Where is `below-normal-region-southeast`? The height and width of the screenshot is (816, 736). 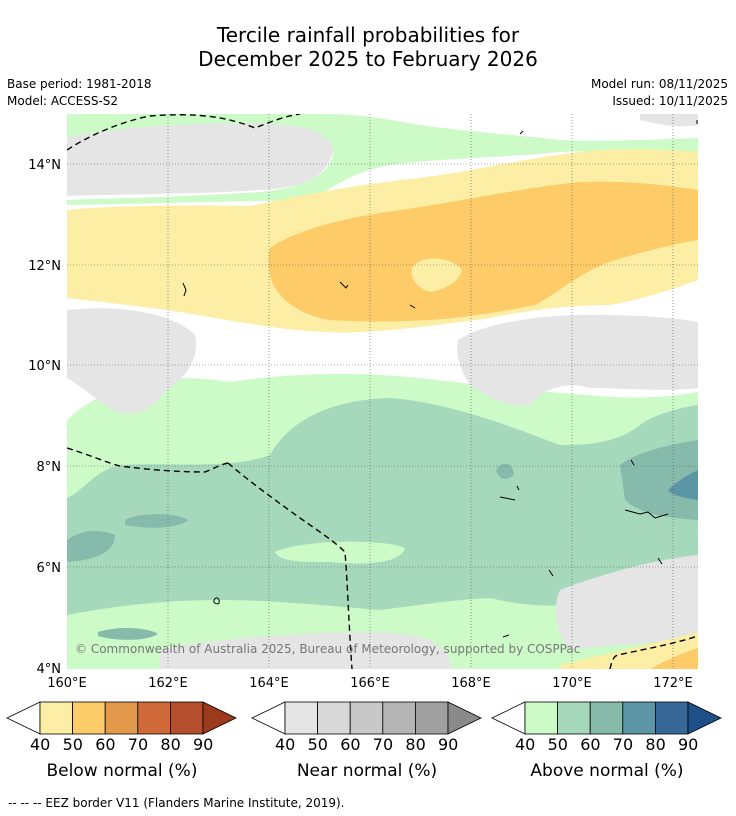 below-normal-region-southeast is located at coordinates (629, 650).